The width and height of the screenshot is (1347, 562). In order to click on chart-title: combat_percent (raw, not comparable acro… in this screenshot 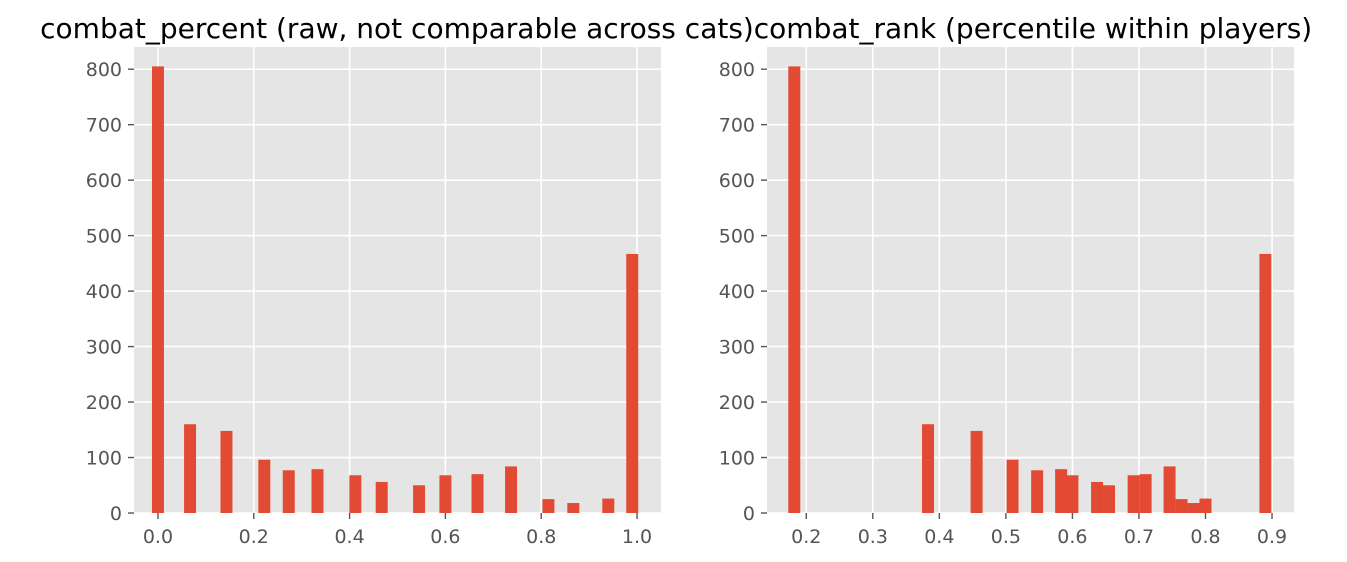, I will do `click(397, 28)`.